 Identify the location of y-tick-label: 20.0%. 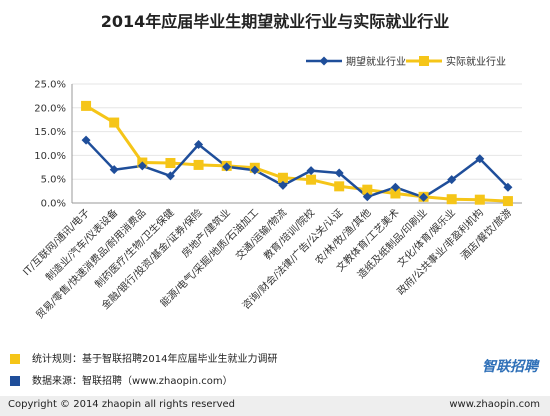
(50, 108).